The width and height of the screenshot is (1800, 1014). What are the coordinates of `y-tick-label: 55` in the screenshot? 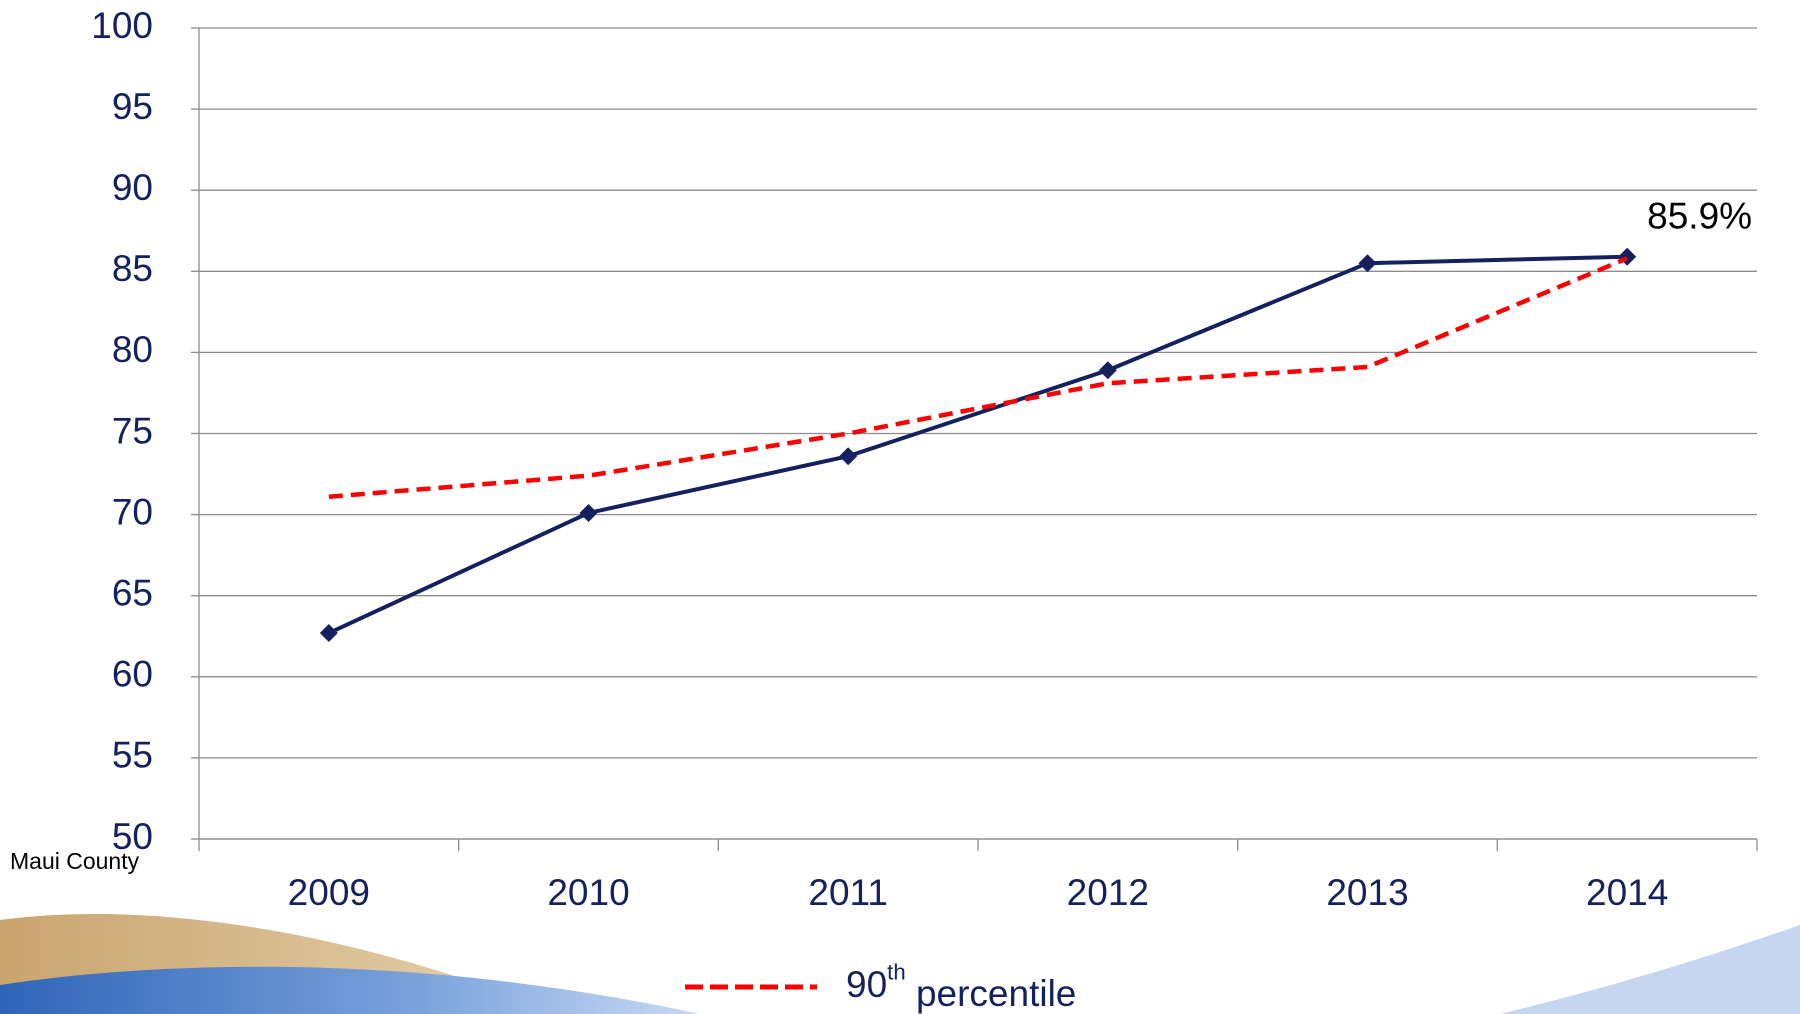 It's located at (132, 755).